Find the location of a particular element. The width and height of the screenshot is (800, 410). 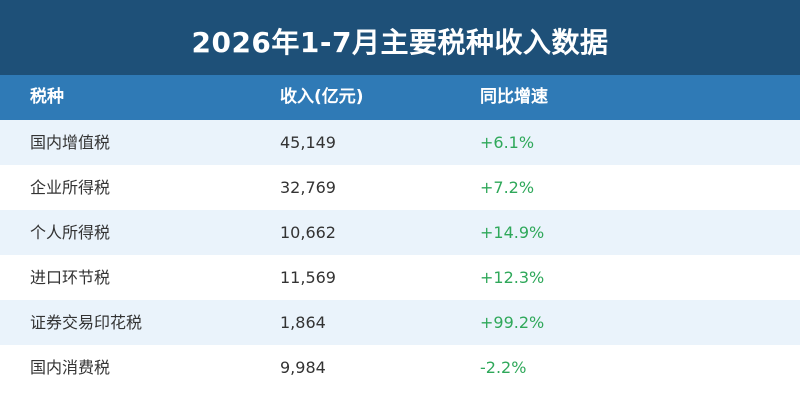

tax-type-cell: 企业所得税 is located at coordinates (70, 187).